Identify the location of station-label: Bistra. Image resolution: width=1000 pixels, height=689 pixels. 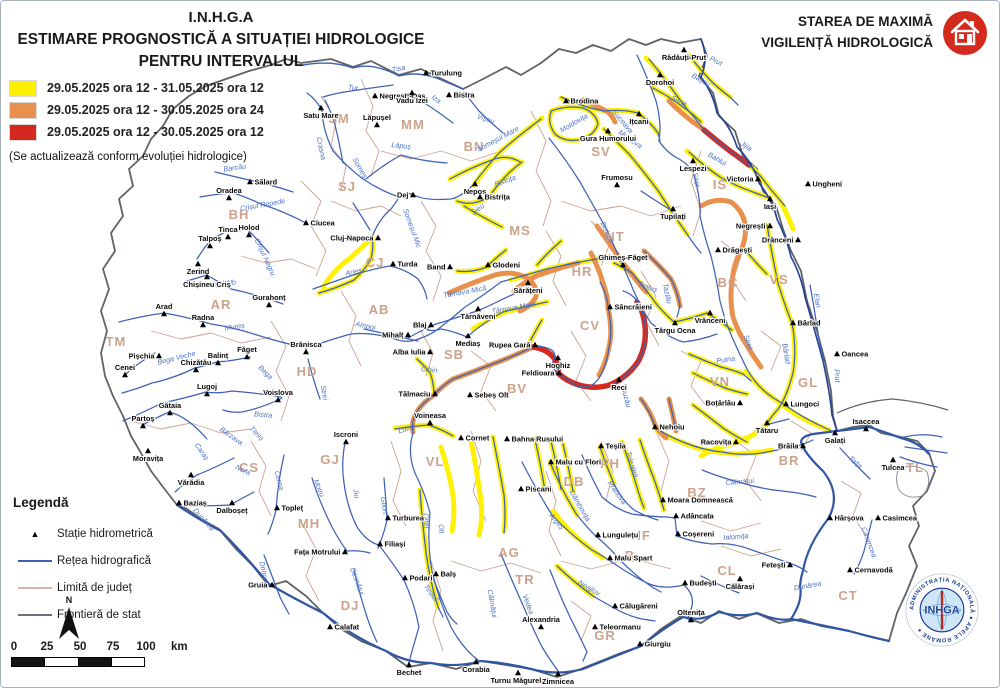
(465, 95).